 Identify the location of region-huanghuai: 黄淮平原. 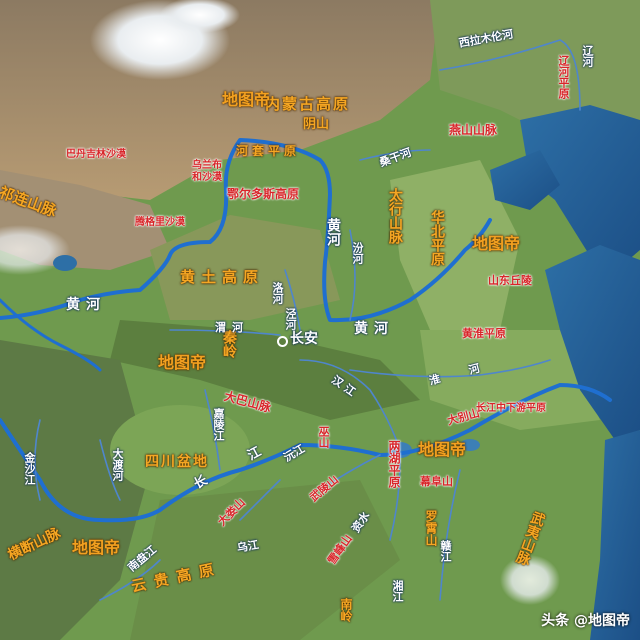
(484, 333).